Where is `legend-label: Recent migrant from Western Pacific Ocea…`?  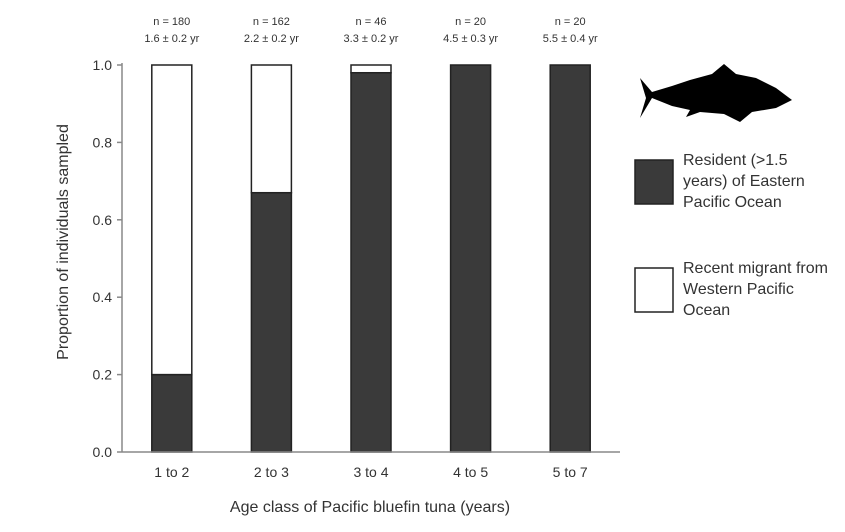
legend-label: Recent migrant from Western Pacific Ocea… is located at coordinates (755, 289).